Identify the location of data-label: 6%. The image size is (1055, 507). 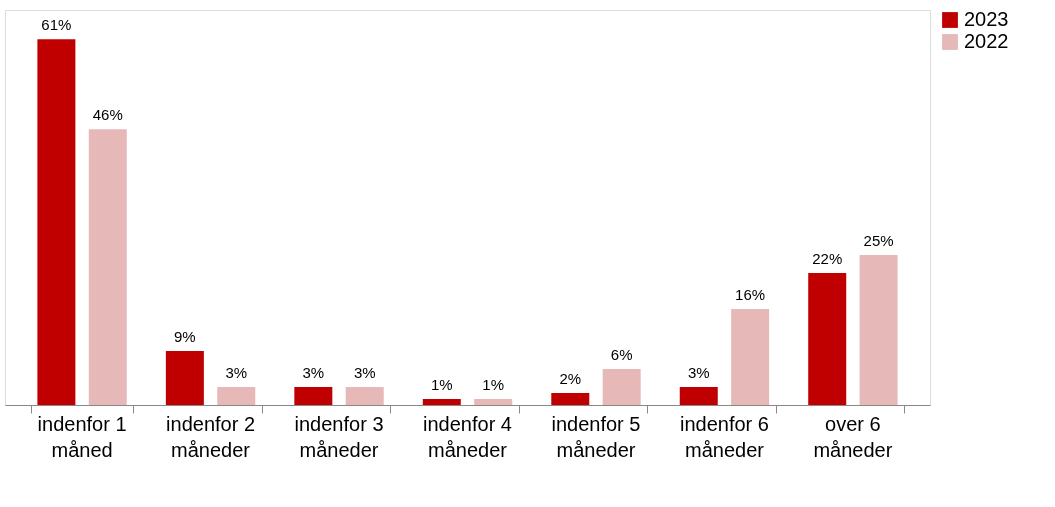
(621, 355).